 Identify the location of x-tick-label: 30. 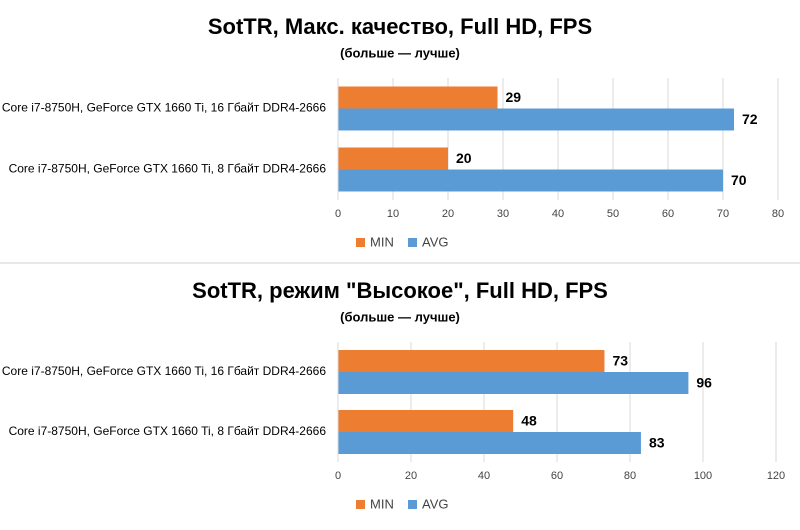
(503, 214).